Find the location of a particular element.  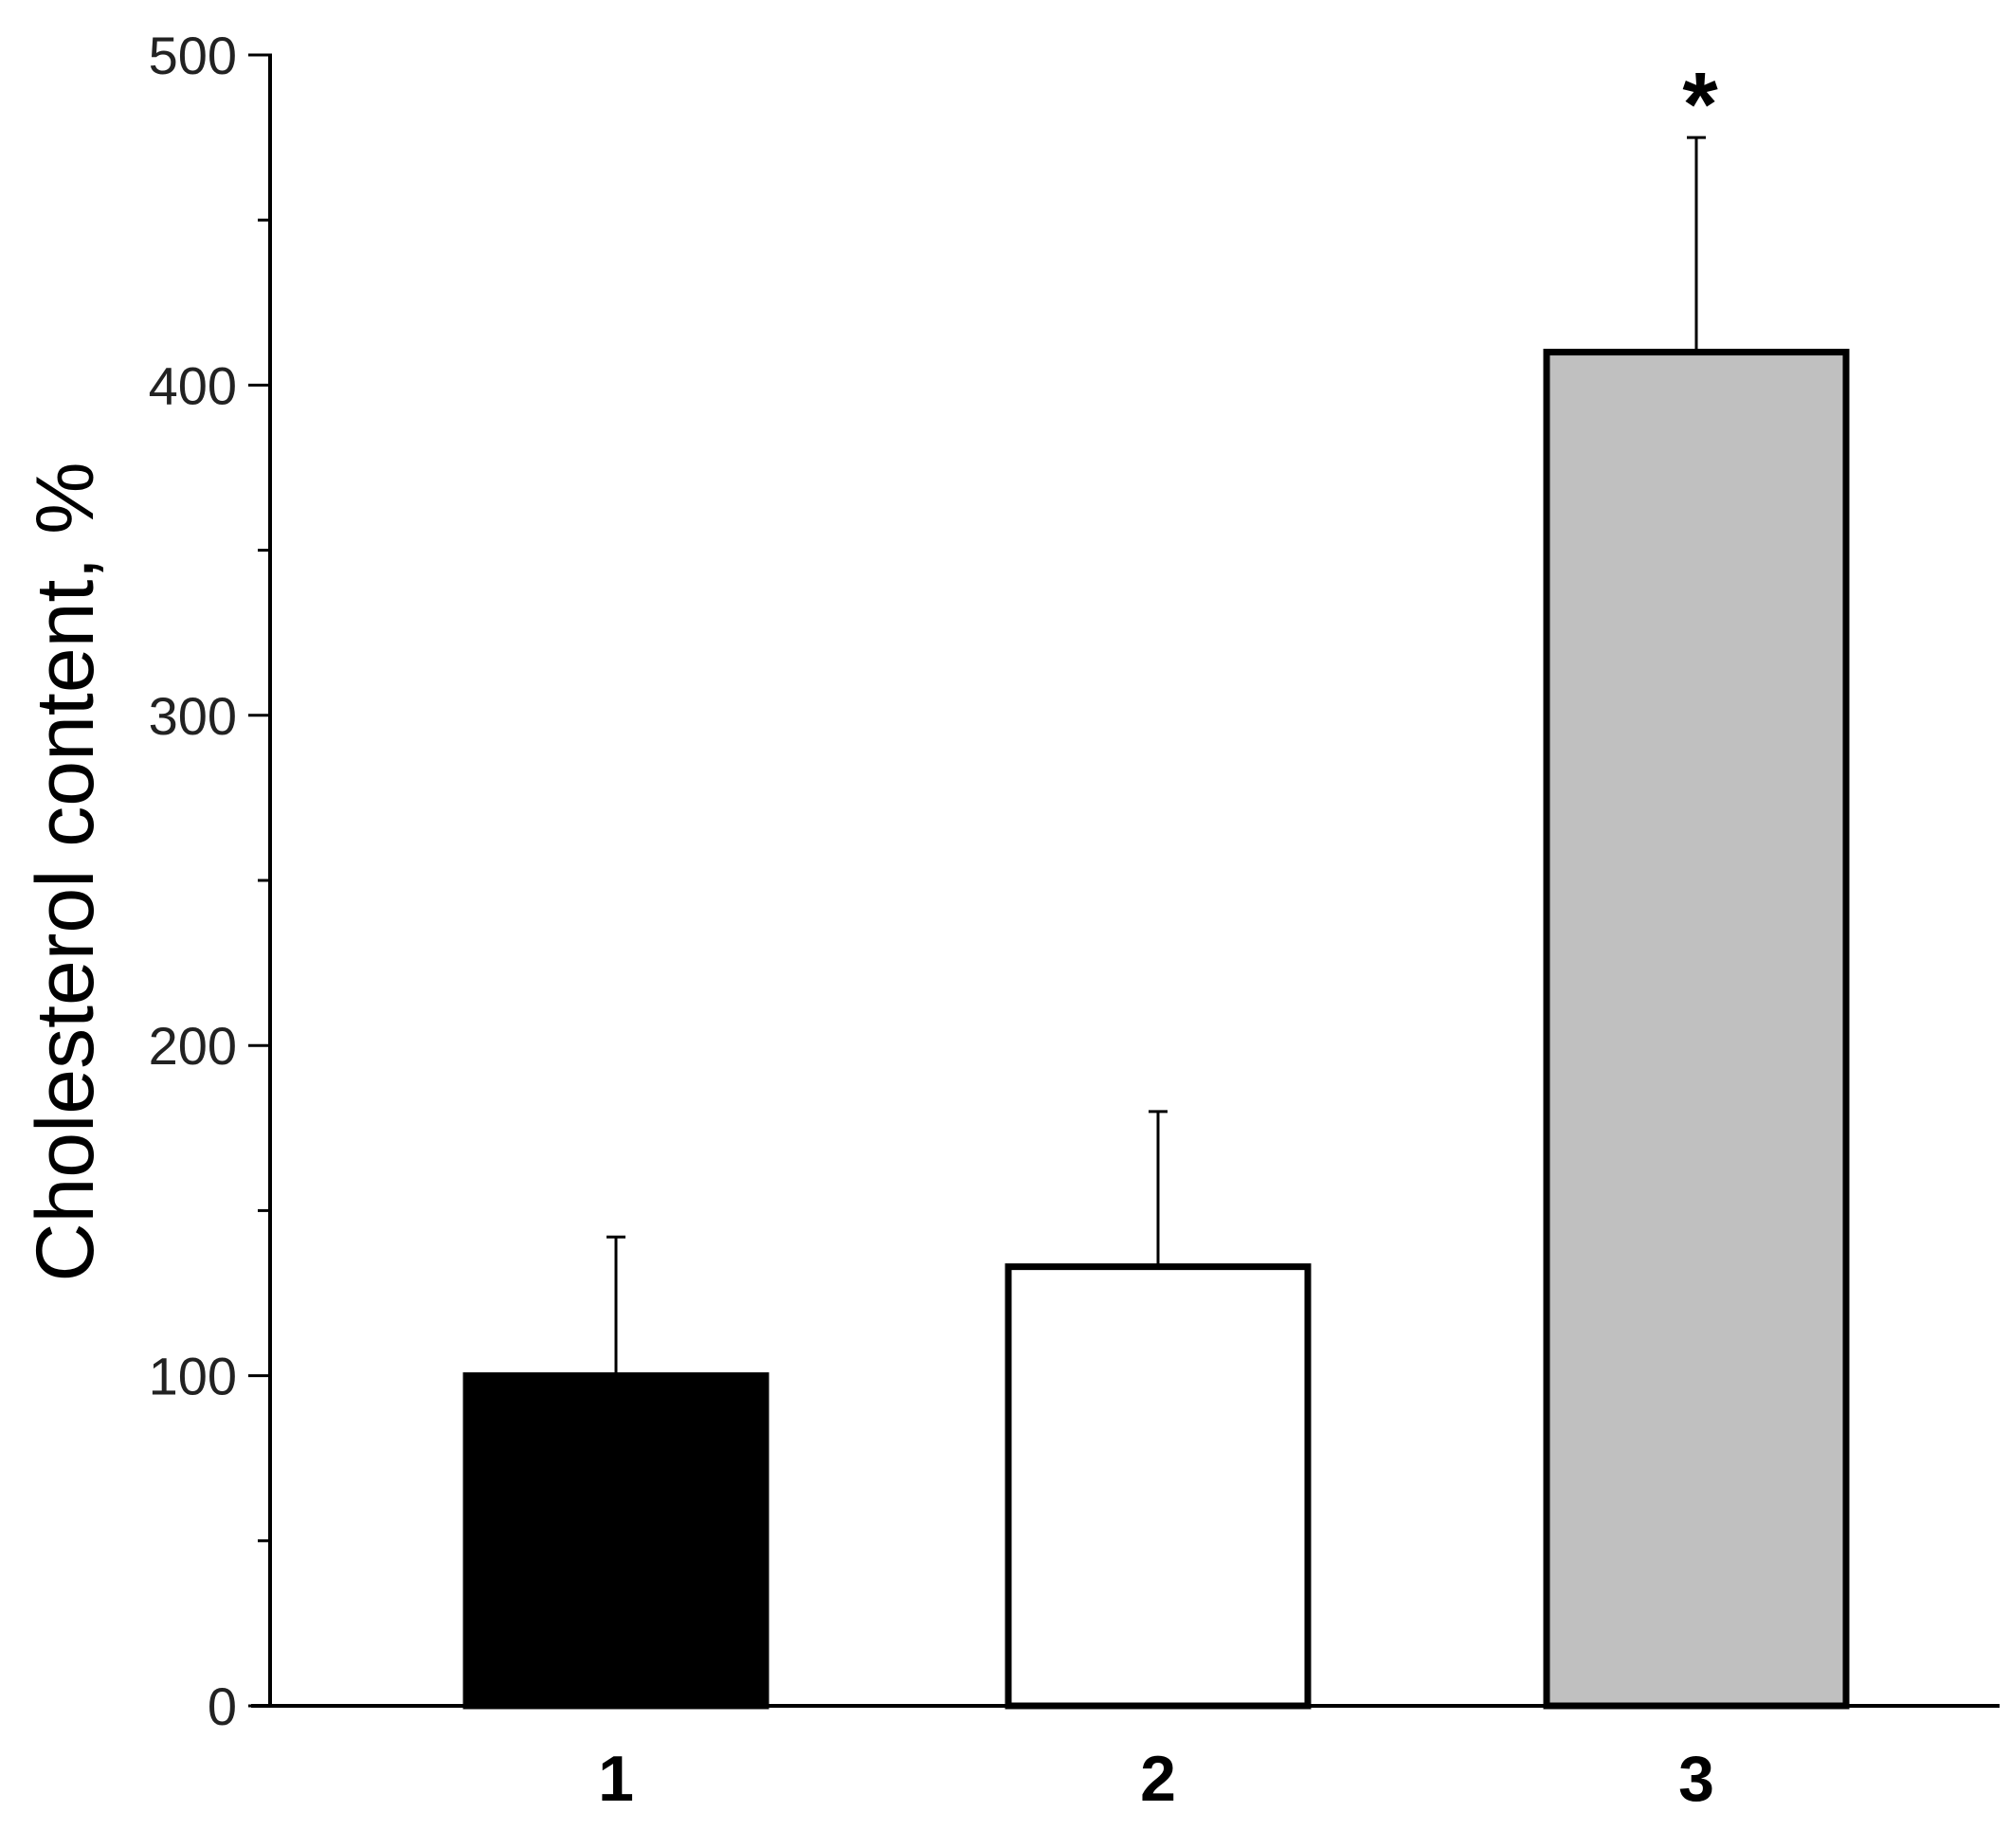

y-ticks-layer: 0 100 200 300 400 500 is located at coordinates (210, 881).